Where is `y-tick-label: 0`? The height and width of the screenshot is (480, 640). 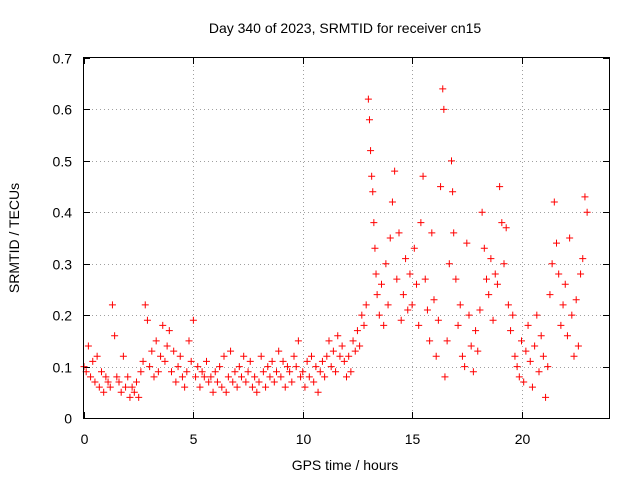 y-tick-label: 0 is located at coordinates (68, 419).